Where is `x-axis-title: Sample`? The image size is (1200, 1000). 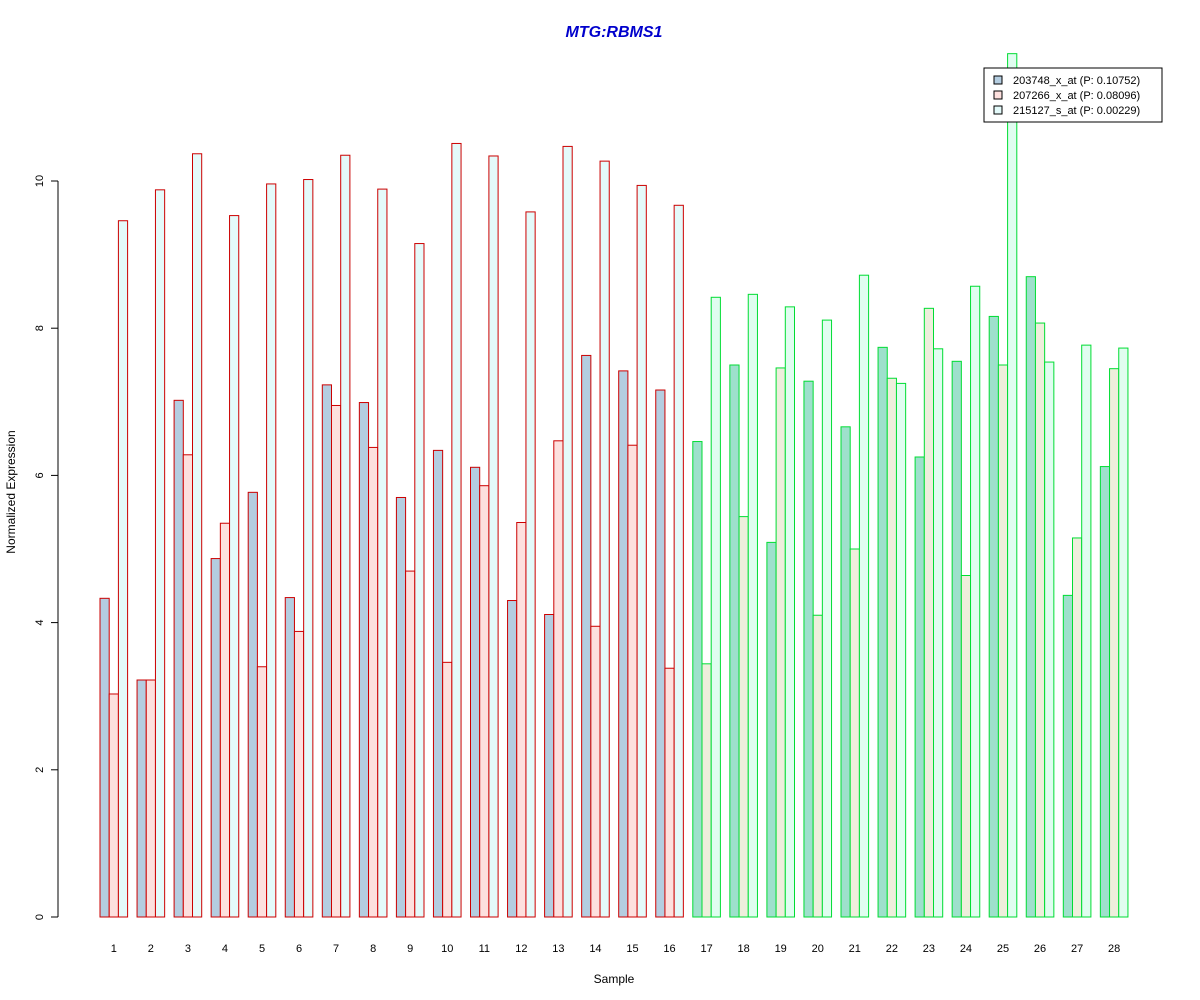 x-axis-title: Sample is located at coordinates (614, 979).